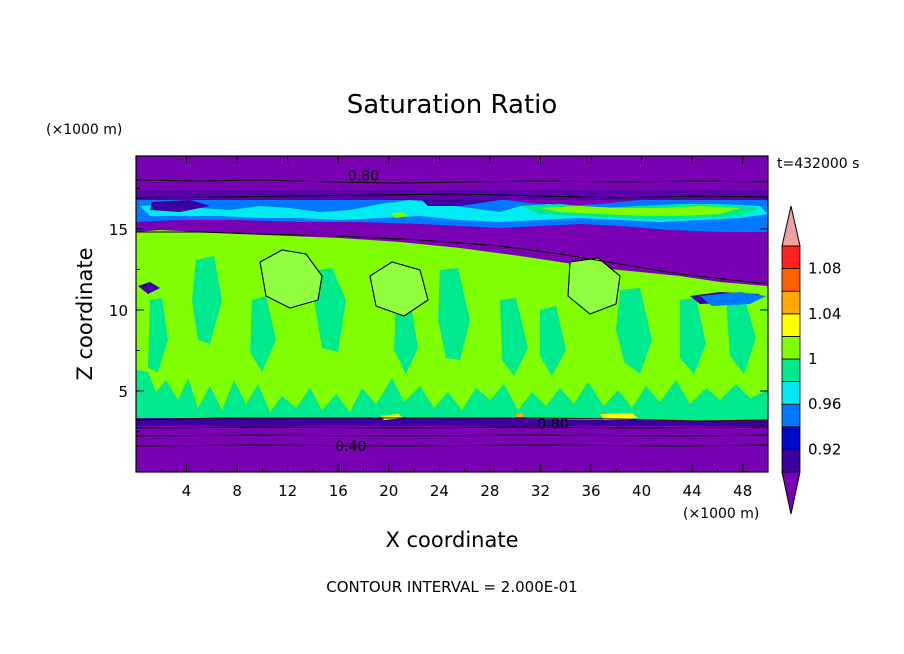 Image resolution: width=904 pixels, height=654 pixels. What do you see at coordinates (742, 491) in the screenshot?
I see `x-tick-label: 48` at bounding box center [742, 491].